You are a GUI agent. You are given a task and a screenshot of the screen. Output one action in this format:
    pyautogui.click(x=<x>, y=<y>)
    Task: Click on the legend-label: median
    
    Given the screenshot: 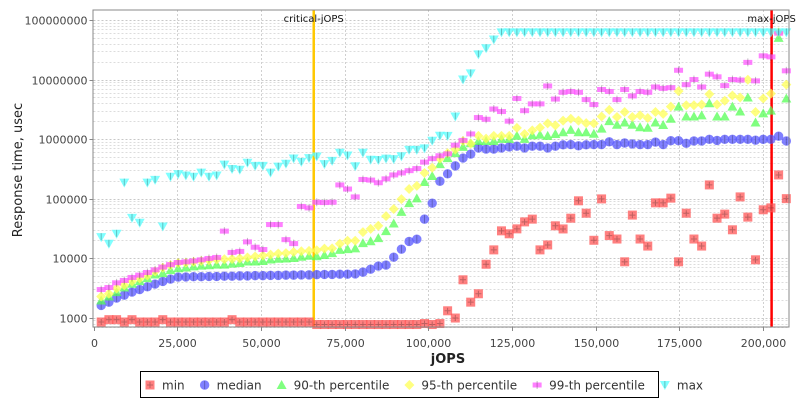 What is the action you would take?
    pyautogui.click(x=239, y=386)
    